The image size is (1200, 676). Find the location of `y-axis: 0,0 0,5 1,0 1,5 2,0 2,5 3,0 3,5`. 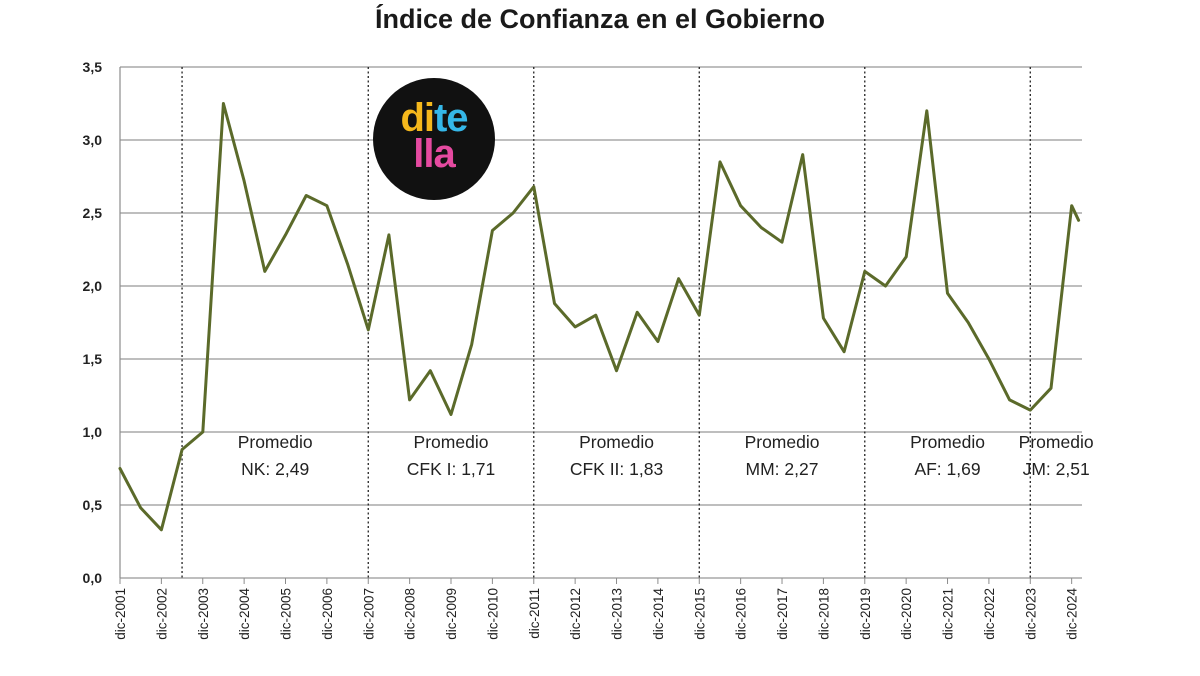

y-axis: 0,0 0,5 1,0 1,5 2,0 2,5 3,0 3,5 is located at coordinates (102, 322).